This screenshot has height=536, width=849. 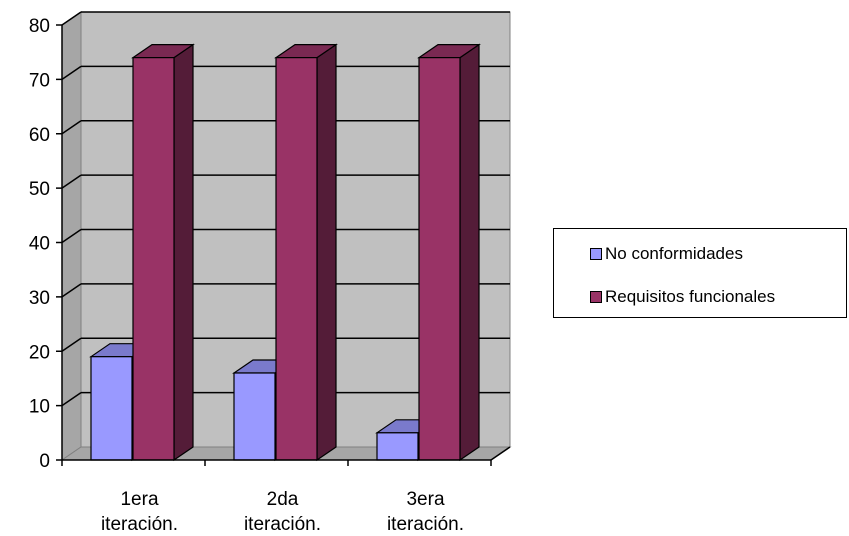 I want to click on y-tick-labels: 0 10 20 30 40 50 60 70 80, so click(x=39, y=244).